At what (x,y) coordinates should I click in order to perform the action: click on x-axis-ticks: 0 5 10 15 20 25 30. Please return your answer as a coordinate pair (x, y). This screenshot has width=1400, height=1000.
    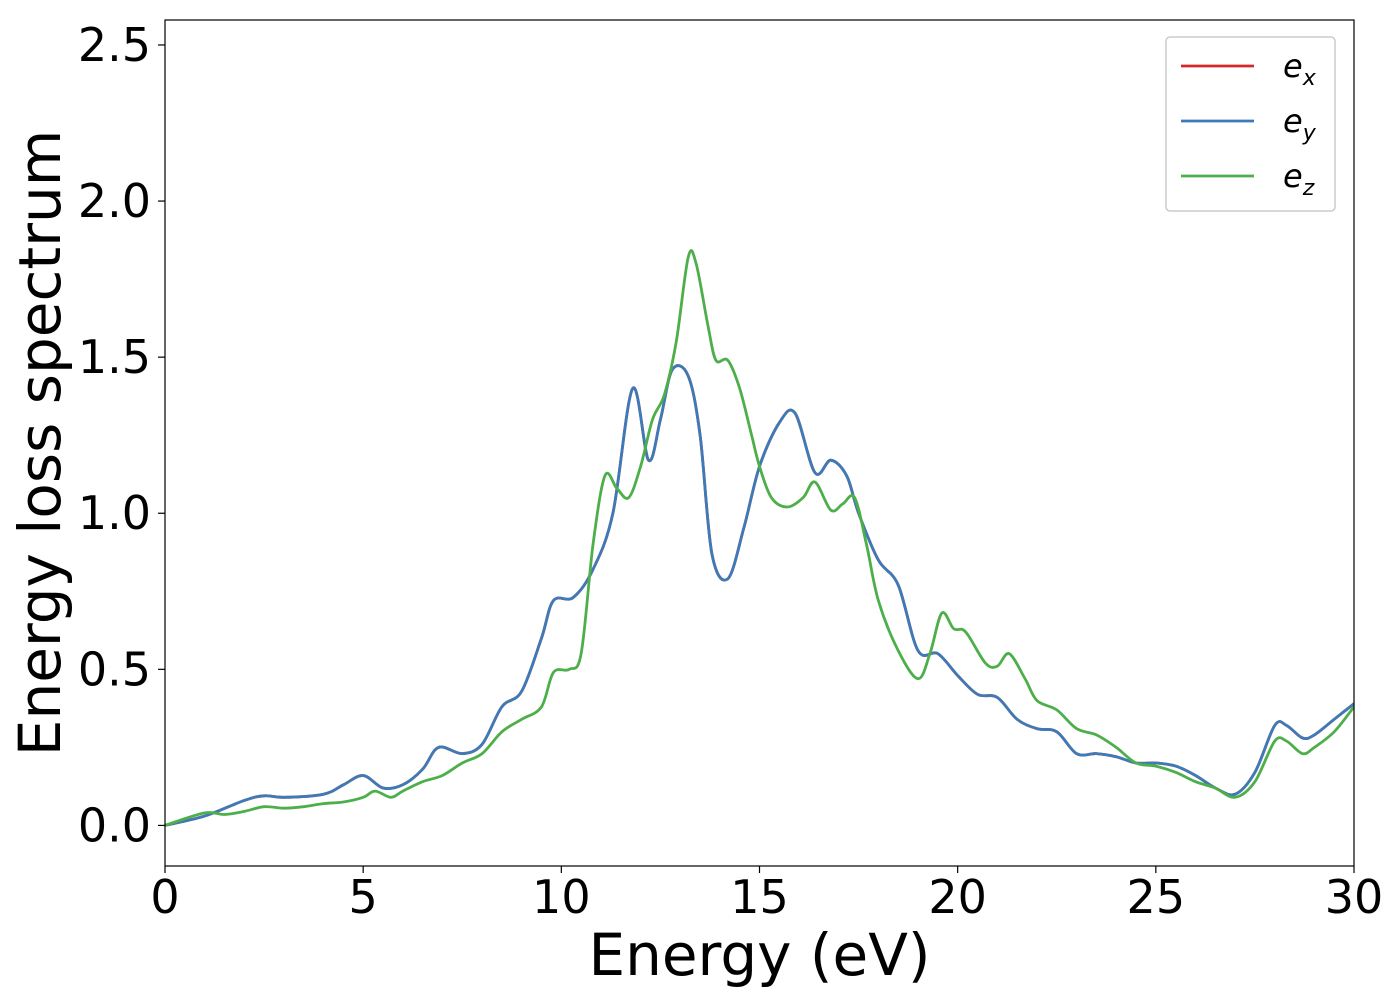
    Looking at the image, I should click on (766, 895).